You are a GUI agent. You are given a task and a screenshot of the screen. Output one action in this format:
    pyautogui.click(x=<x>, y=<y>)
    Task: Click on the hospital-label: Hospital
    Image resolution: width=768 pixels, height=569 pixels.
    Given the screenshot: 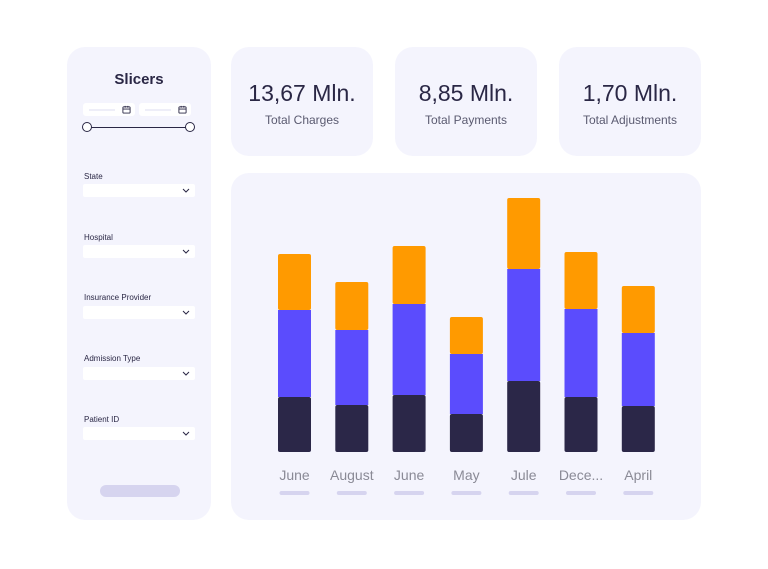 What is the action you would take?
    pyautogui.click(x=98, y=237)
    